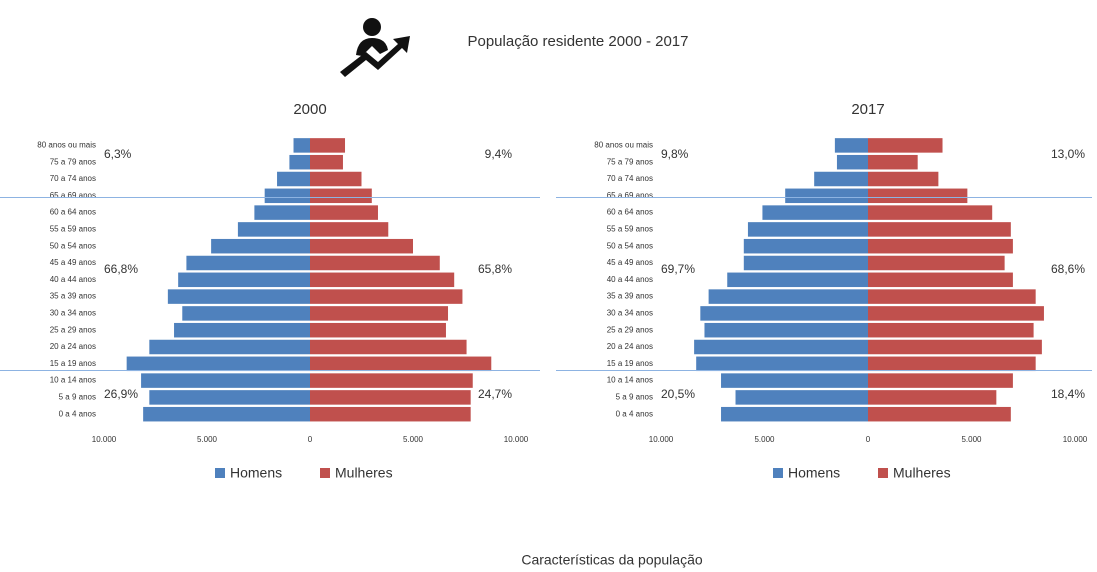  What do you see at coordinates (495, 269) in the screenshot?
I see `annotation: 65,8%` at bounding box center [495, 269].